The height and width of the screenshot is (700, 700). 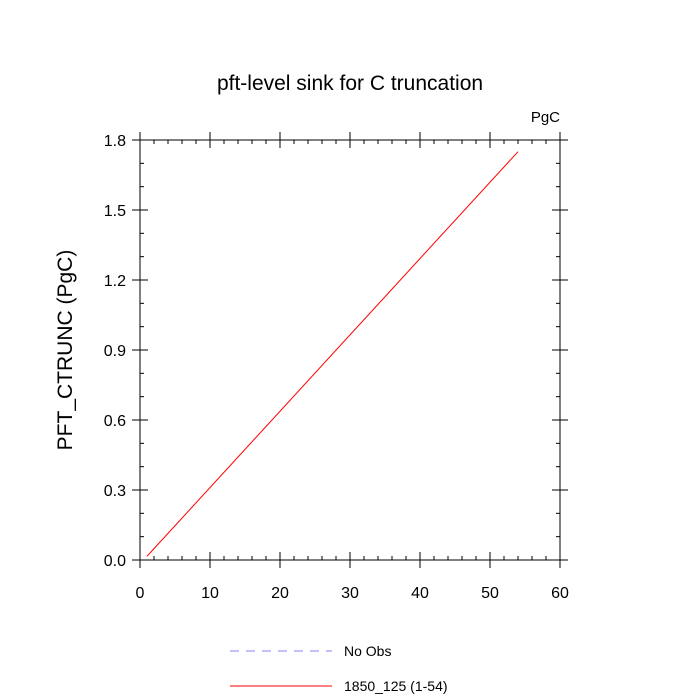 What do you see at coordinates (396, 686) in the screenshot?
I see `legend-label: 1850_125 (1-54)` at bounding box center [396, 686].